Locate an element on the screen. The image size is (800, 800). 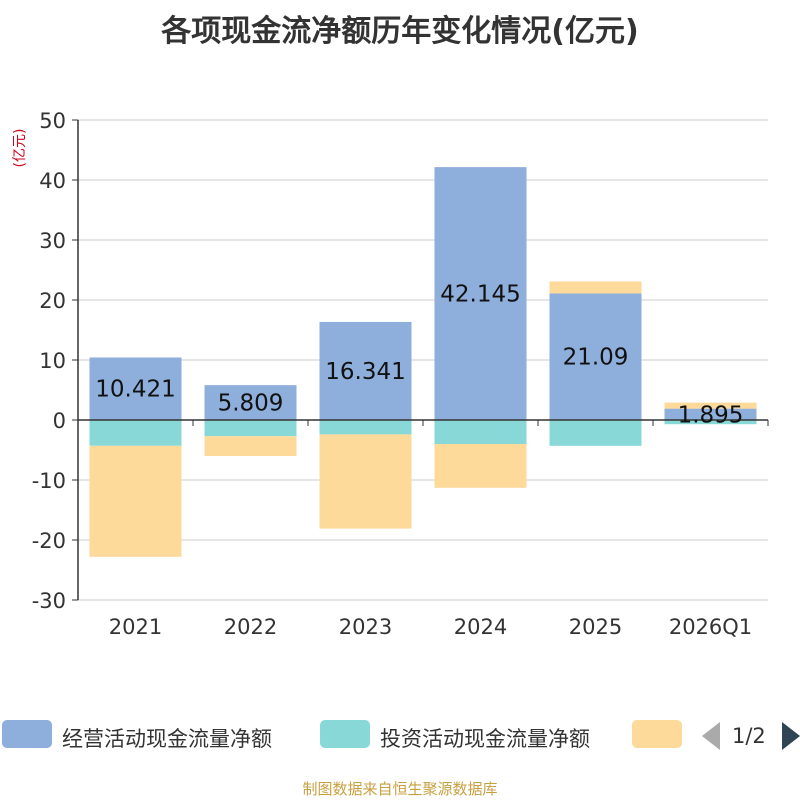
legend-page-indicator: 1/2 is located at coordinates (749, 736).